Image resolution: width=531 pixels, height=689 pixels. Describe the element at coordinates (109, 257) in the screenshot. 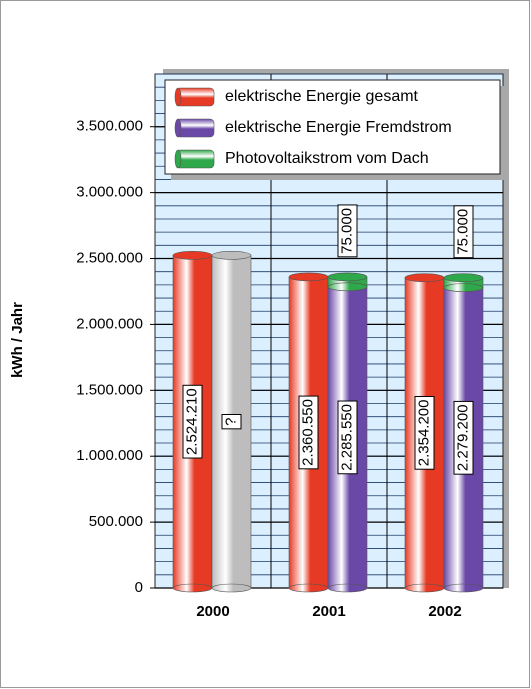

I see `y-tick-label: 2.500.000` at that location.